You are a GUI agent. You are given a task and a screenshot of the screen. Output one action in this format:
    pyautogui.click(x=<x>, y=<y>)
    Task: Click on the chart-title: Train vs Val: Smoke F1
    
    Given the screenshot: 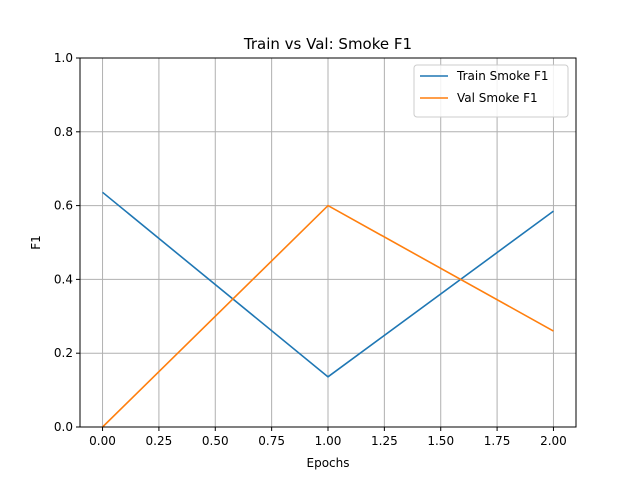 What is the action you would take?
    pyautogui.click(x=327, y=44)
    